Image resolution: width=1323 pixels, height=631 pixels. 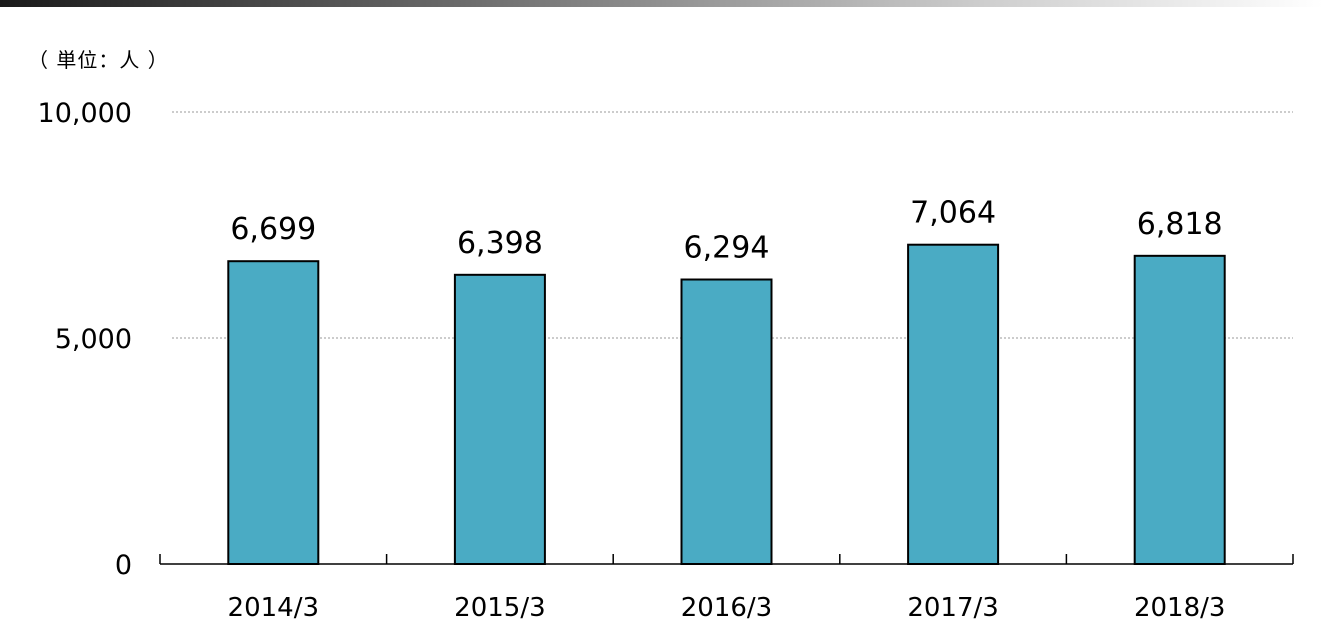 What do you see at coordinates (1180, 224) in the screenshot?
I see `value-label: 6,818` at bounding box center [1180, 224].